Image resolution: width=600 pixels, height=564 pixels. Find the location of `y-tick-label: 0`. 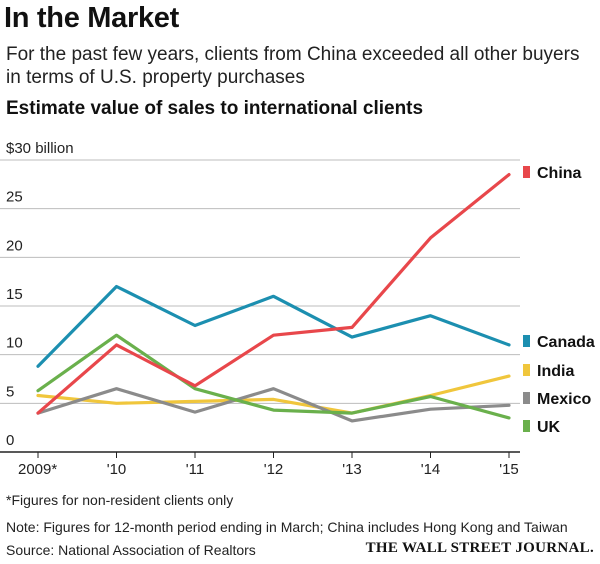

y-tick-label: 0 is located at coordinates (10, 440).